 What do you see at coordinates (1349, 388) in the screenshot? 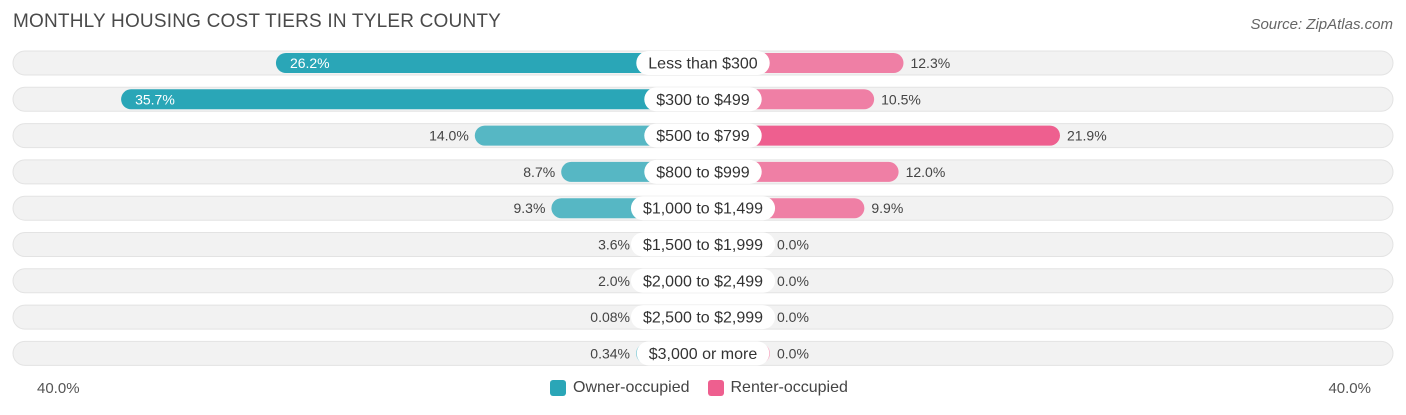
I see `axis-right-label: 40.0%` at bounding box center [1349, 388].